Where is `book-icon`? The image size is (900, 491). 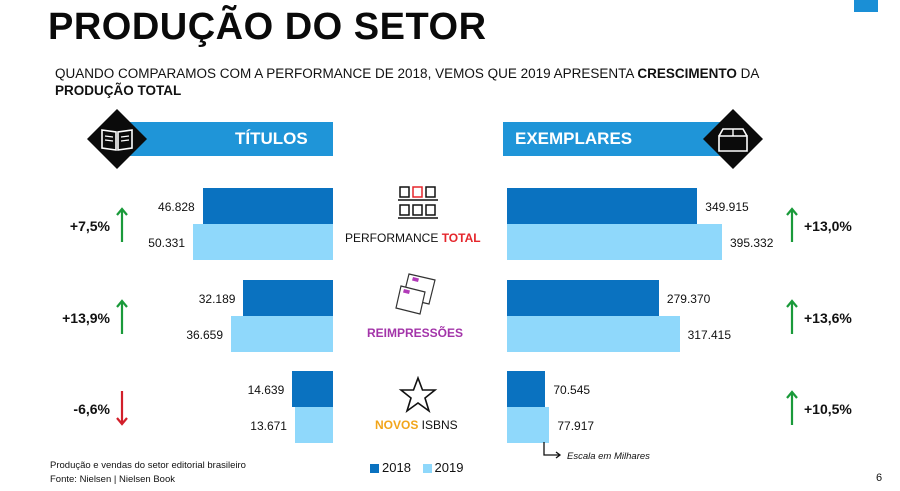 book-icon is located at coordinates (117, 139).